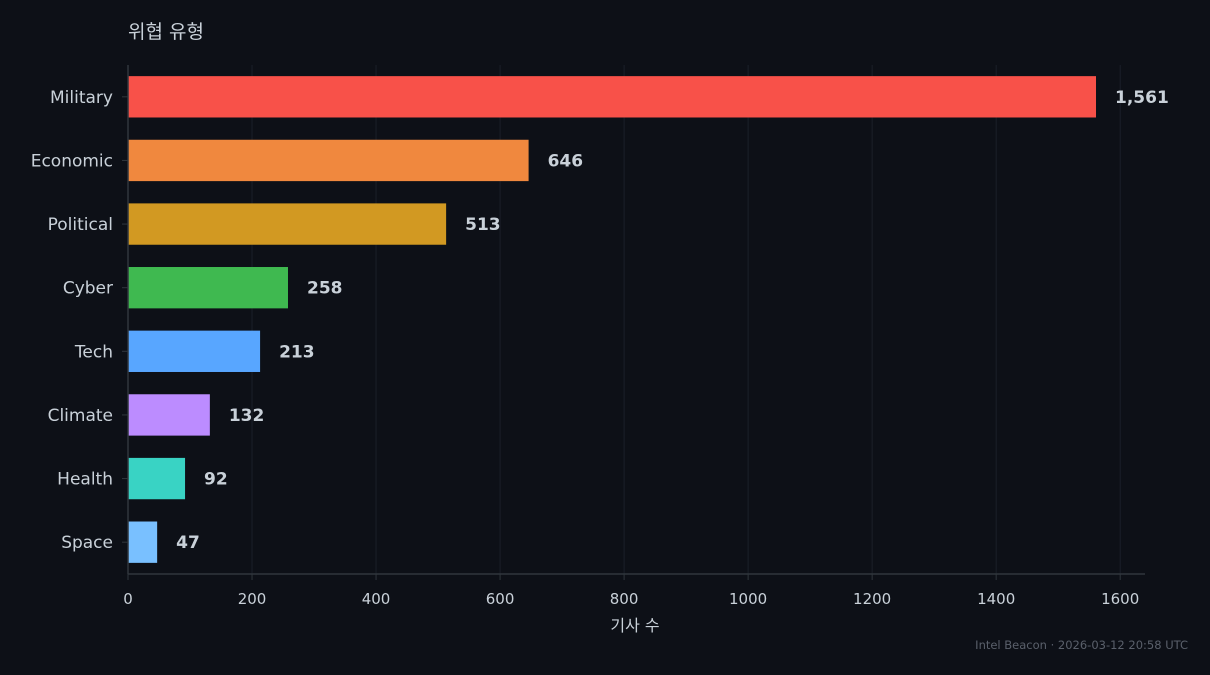  Describe the element at coordinates (325, 289) in the screenshot. I see `value-label: 258` at that location.